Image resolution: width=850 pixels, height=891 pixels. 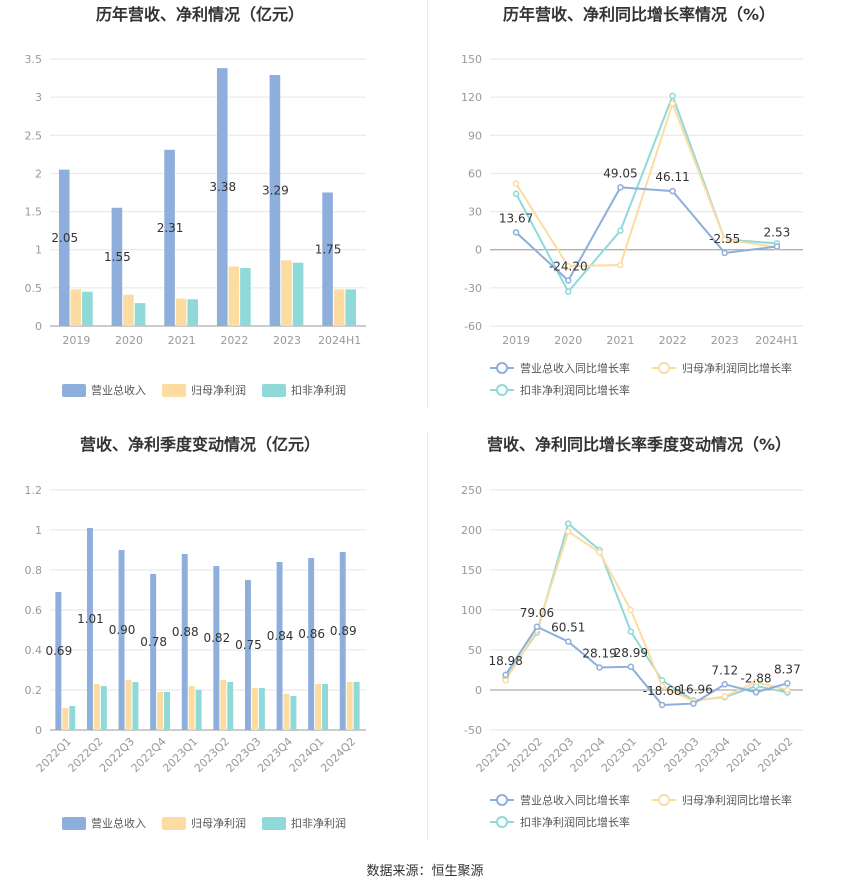 What do you see at coordinates (737, 368) in the screenshot?
I see `chart-2-legend-label: 归母净利润同比增长率` at bounding box center [737, 368].